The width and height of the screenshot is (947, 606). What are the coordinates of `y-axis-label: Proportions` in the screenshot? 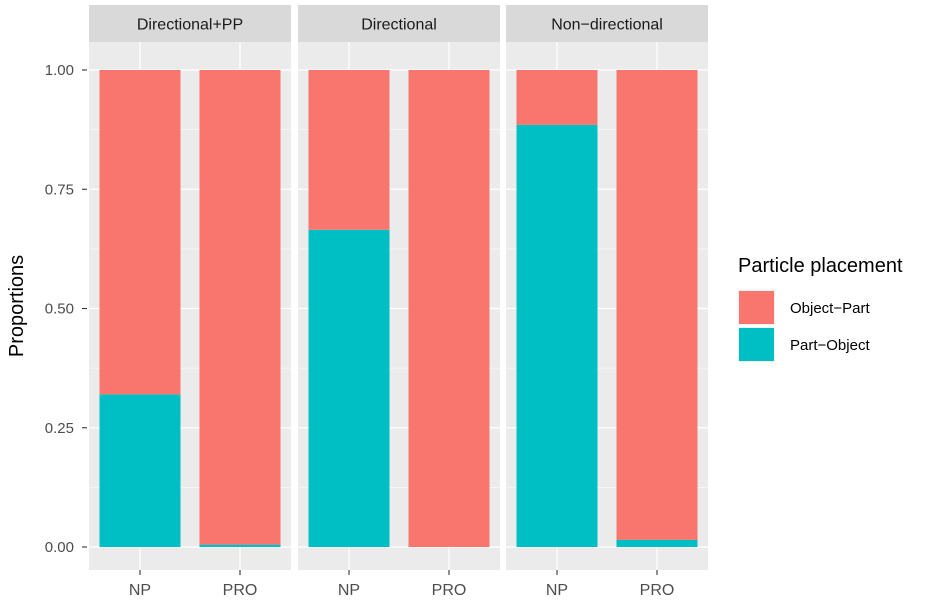 It's located at (17, 306).